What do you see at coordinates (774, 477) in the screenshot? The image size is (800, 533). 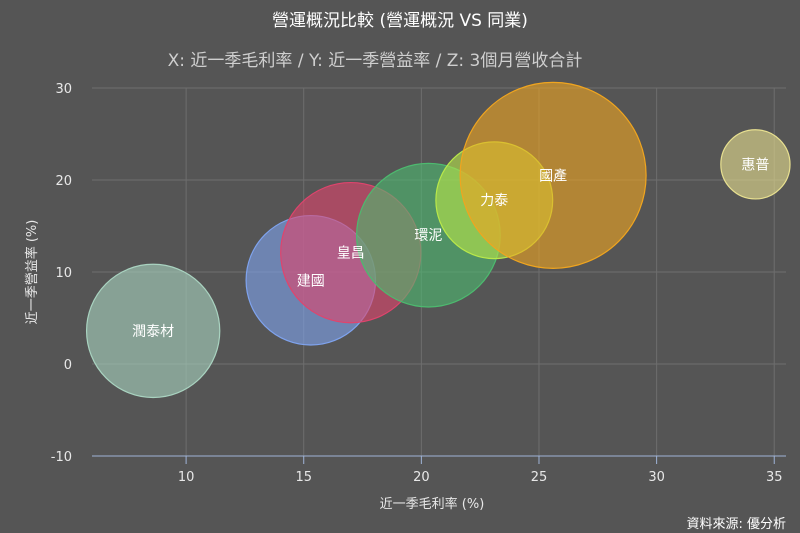 I see `x-tick-label: 35` at bounding box center [774, 477].